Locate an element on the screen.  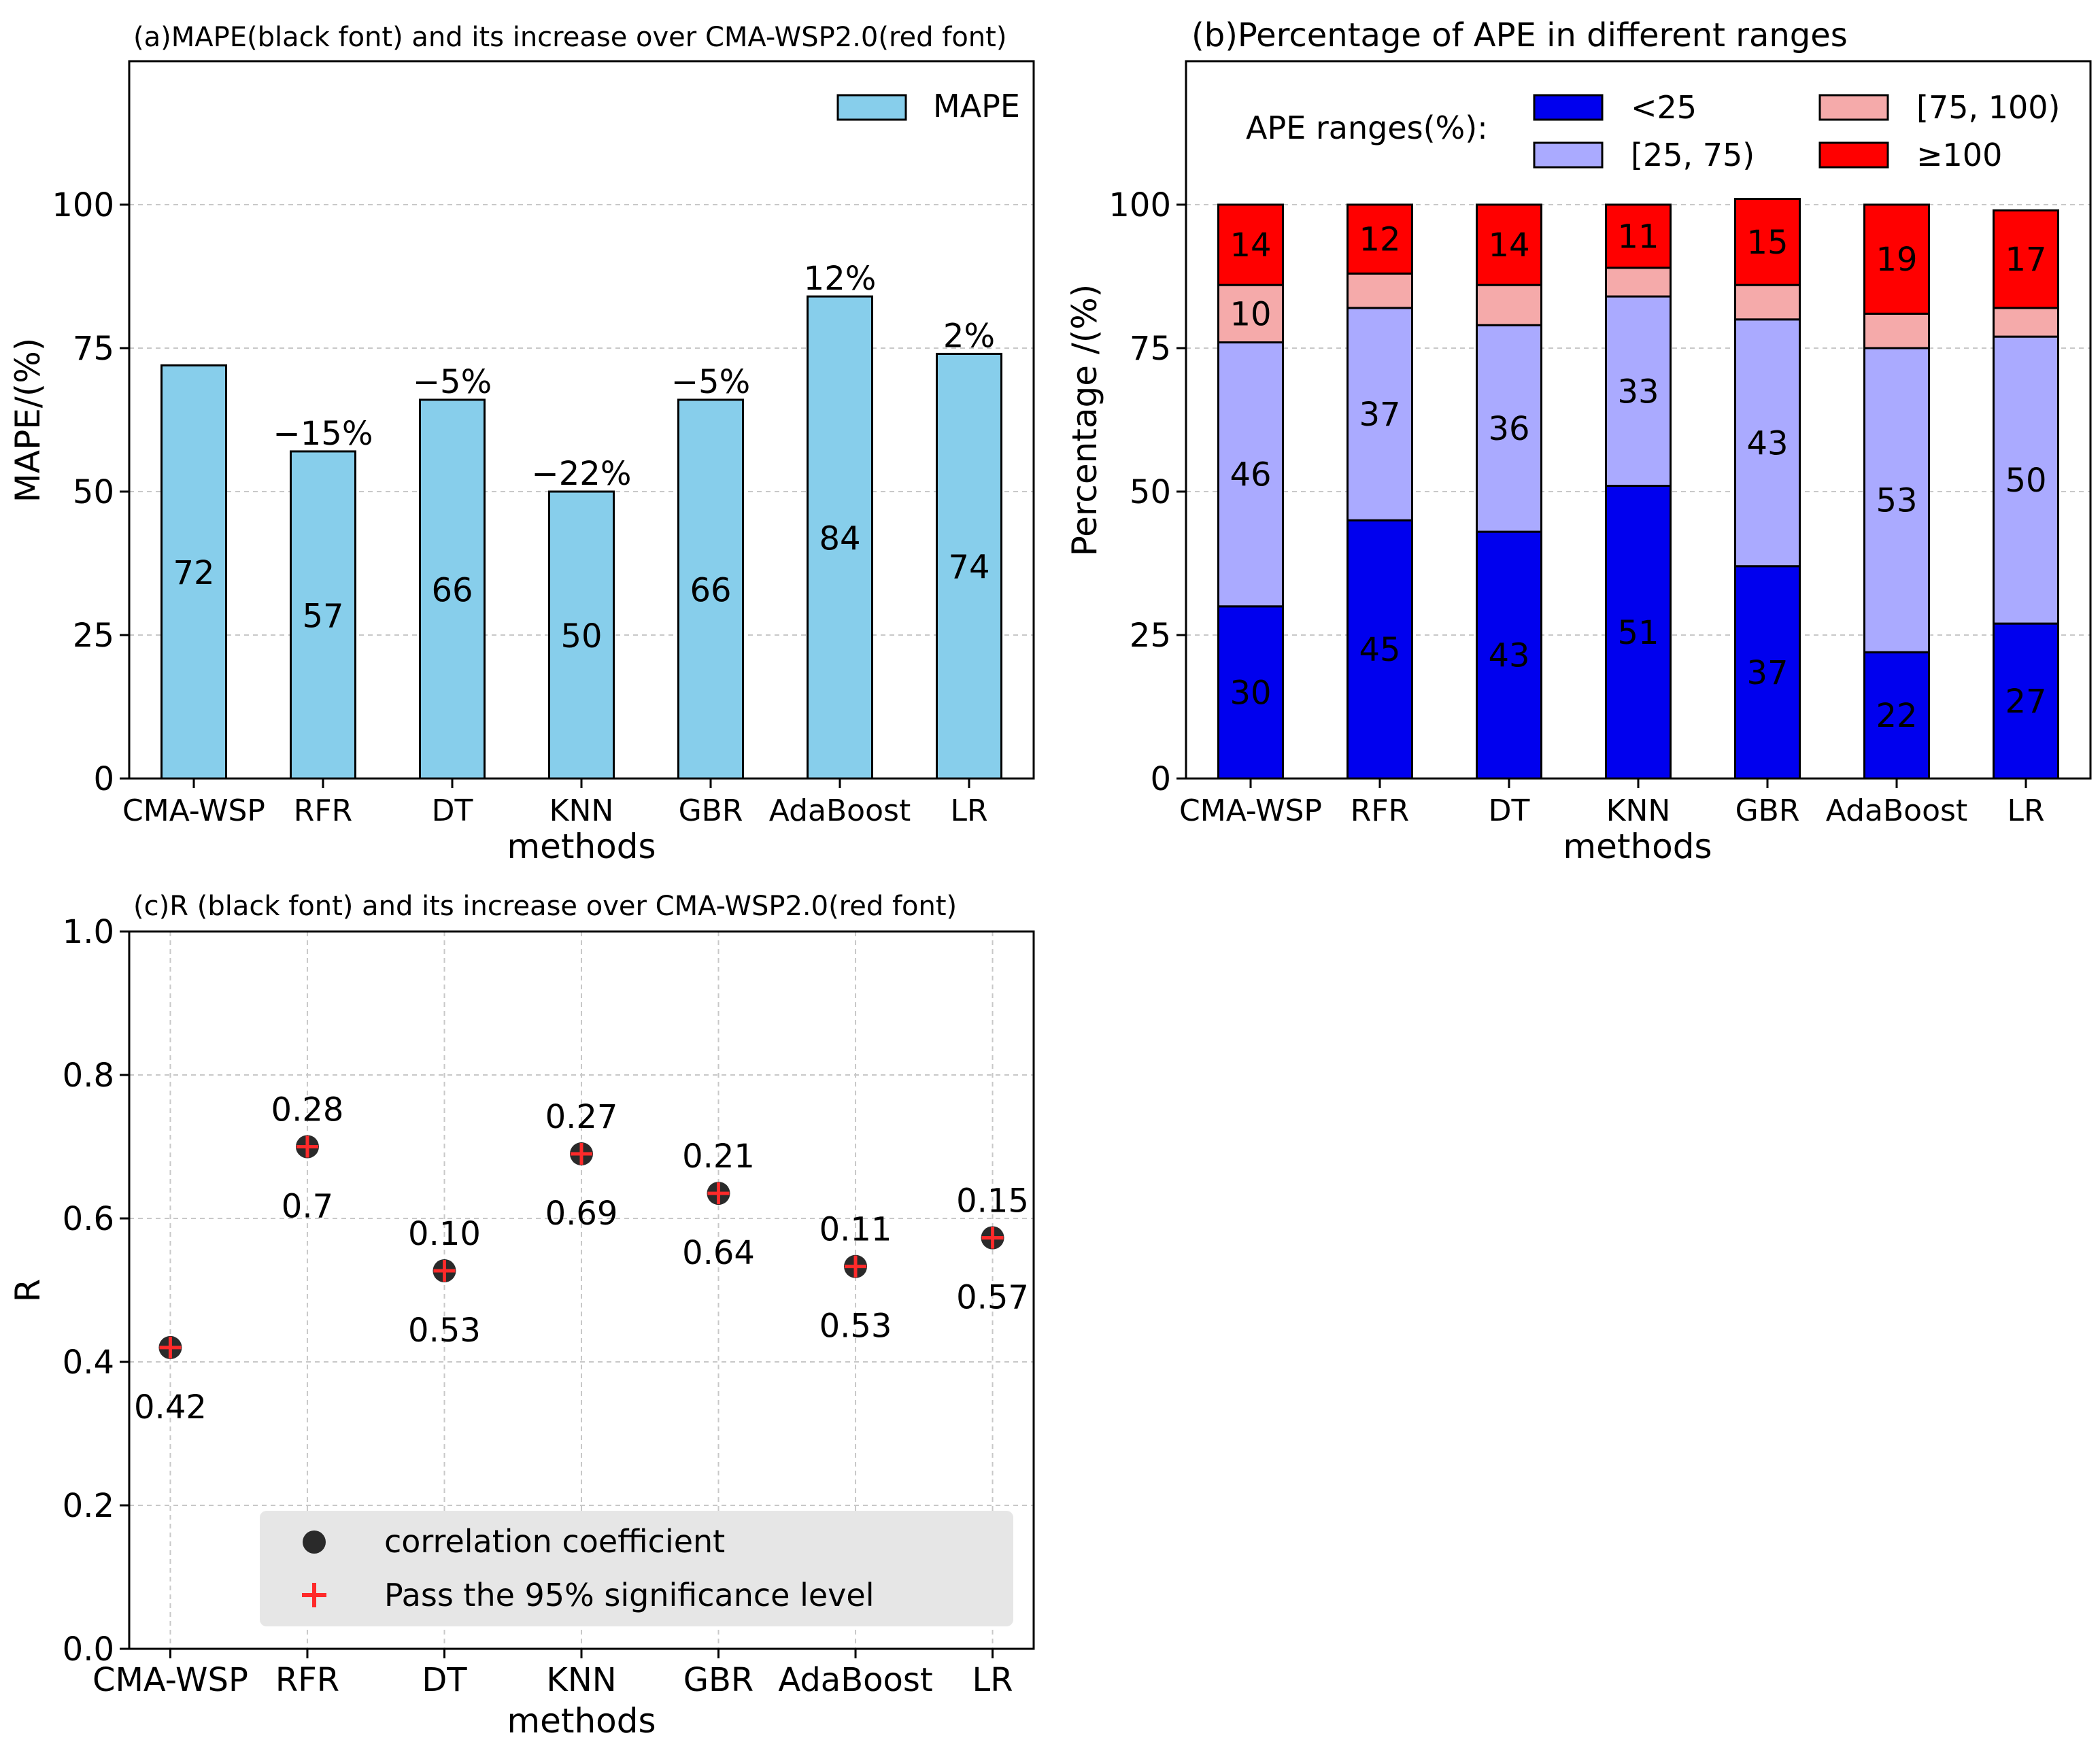
c-increase-label: 0.28 is located at coordinates (307, 1110).